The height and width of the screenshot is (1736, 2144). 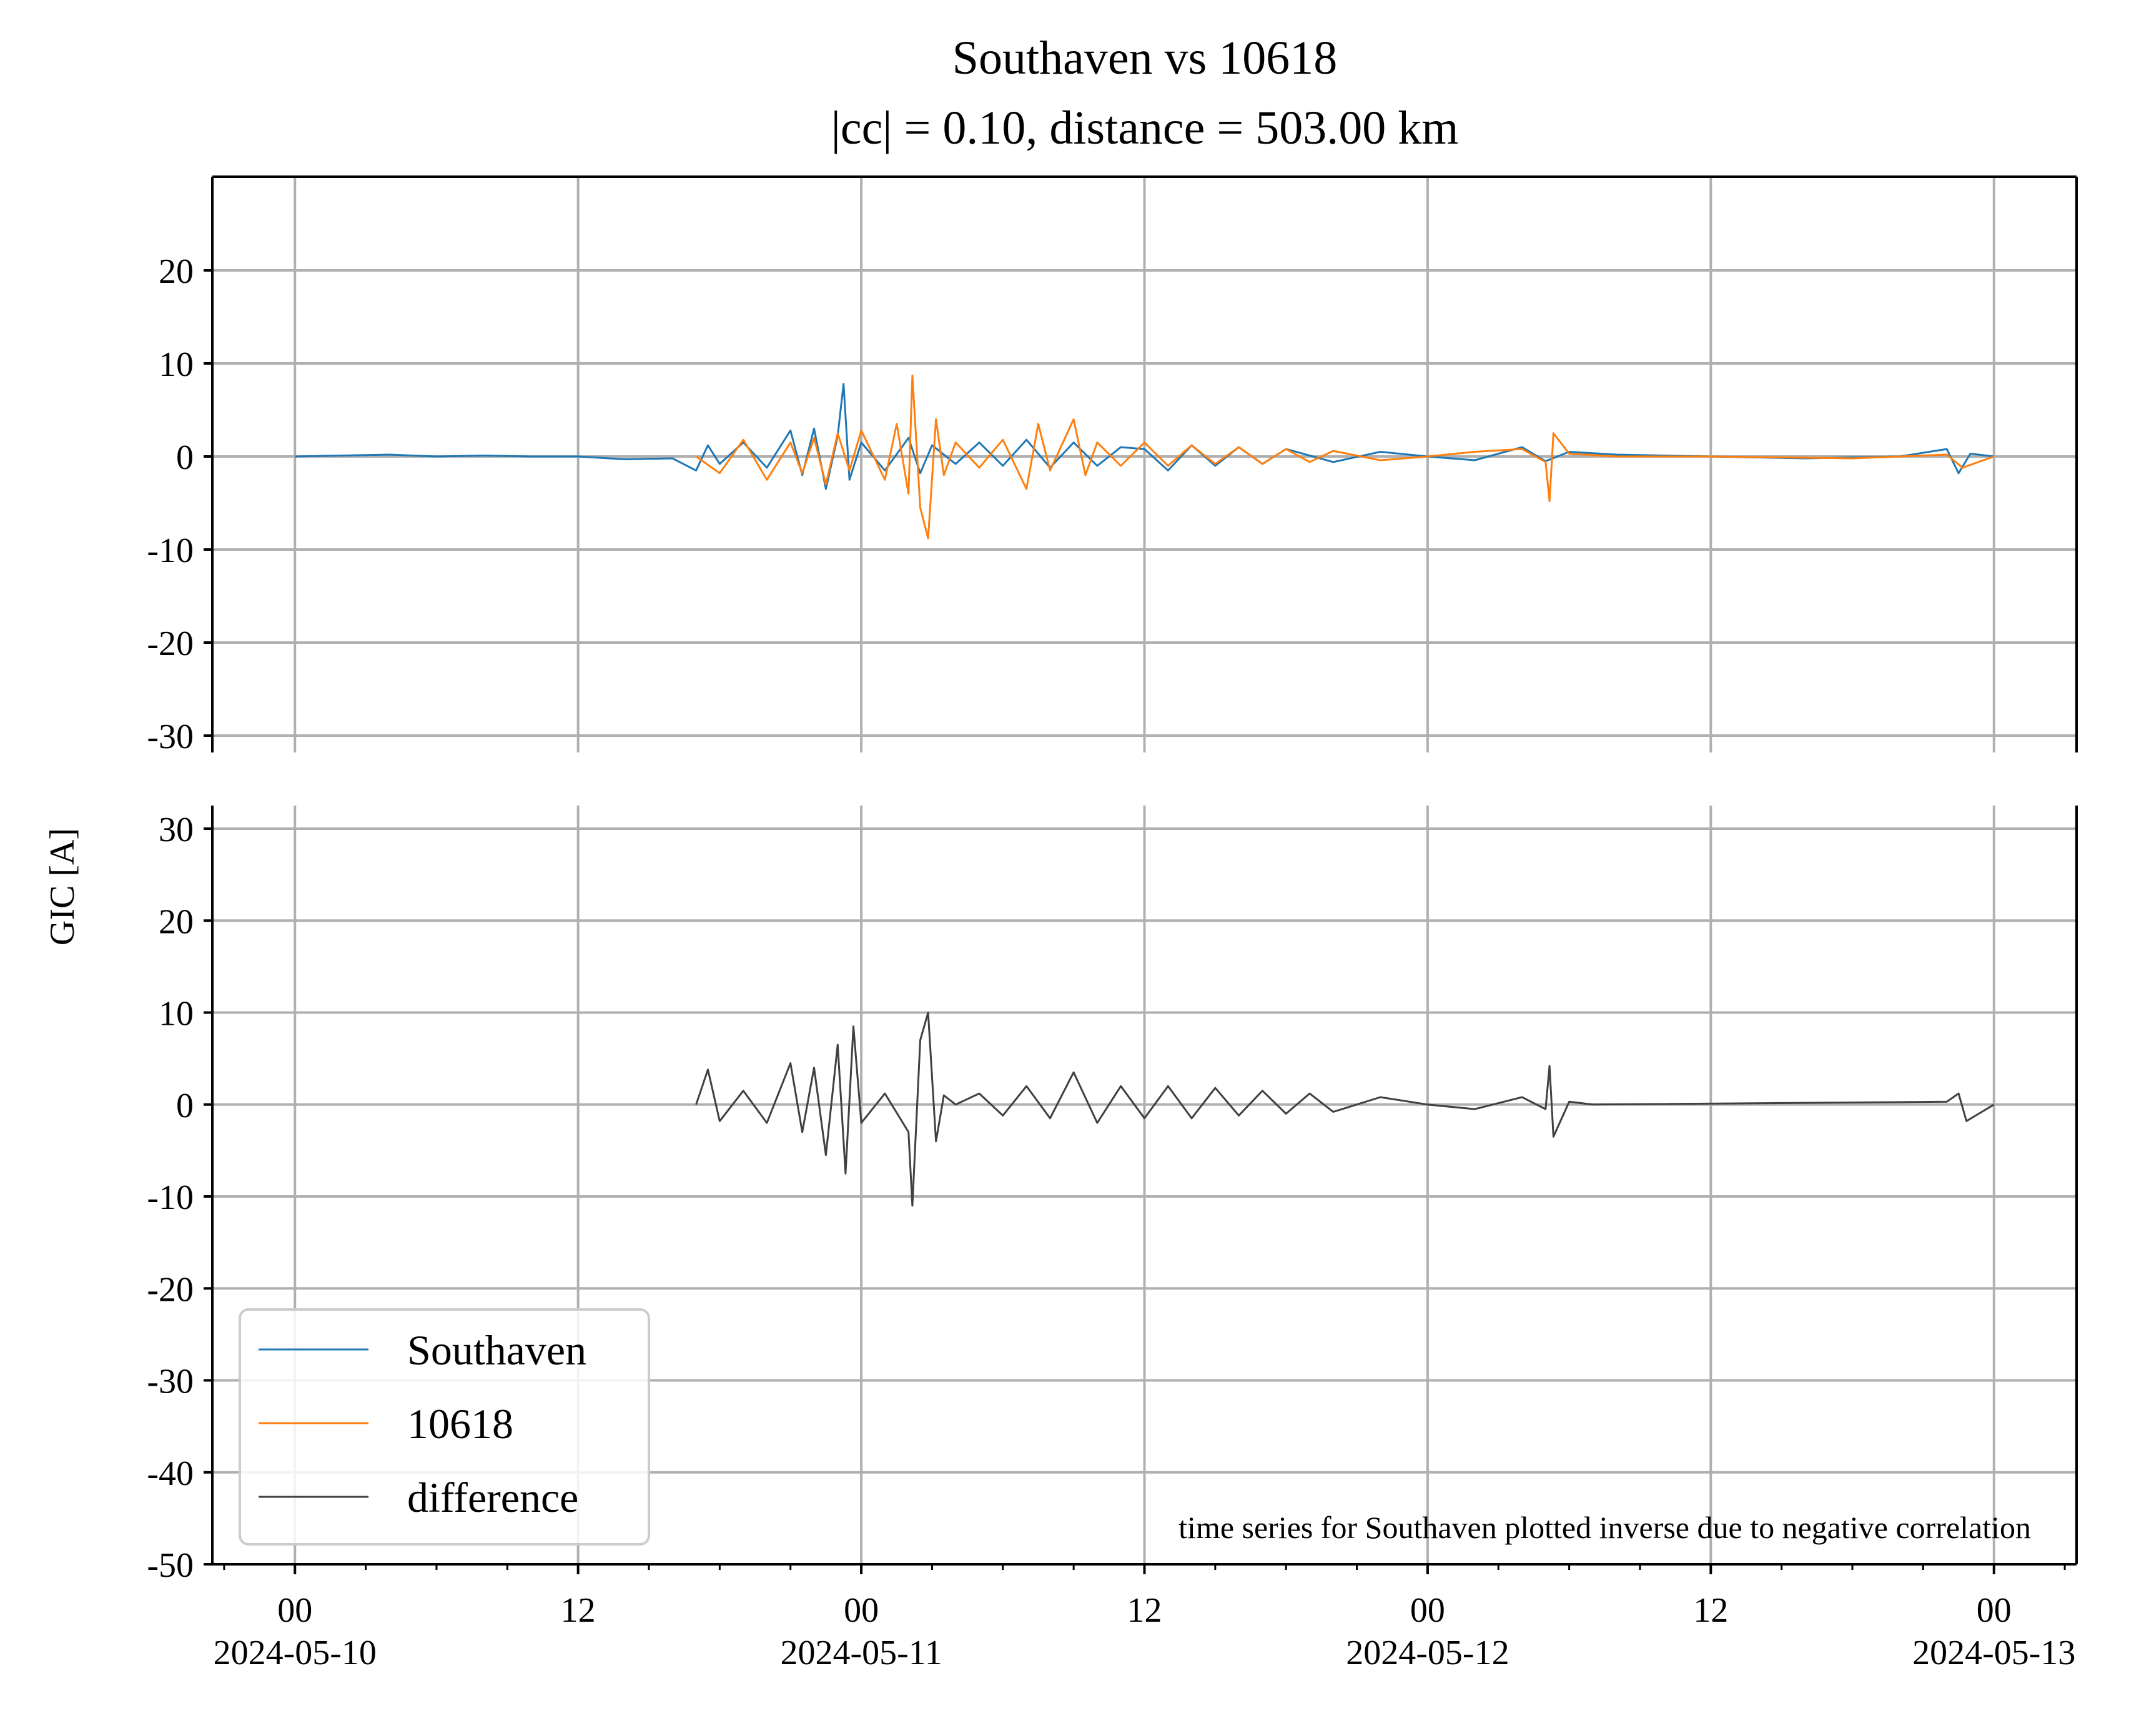 I want to click on series-line-difference, so click(x=1345, y=1109).